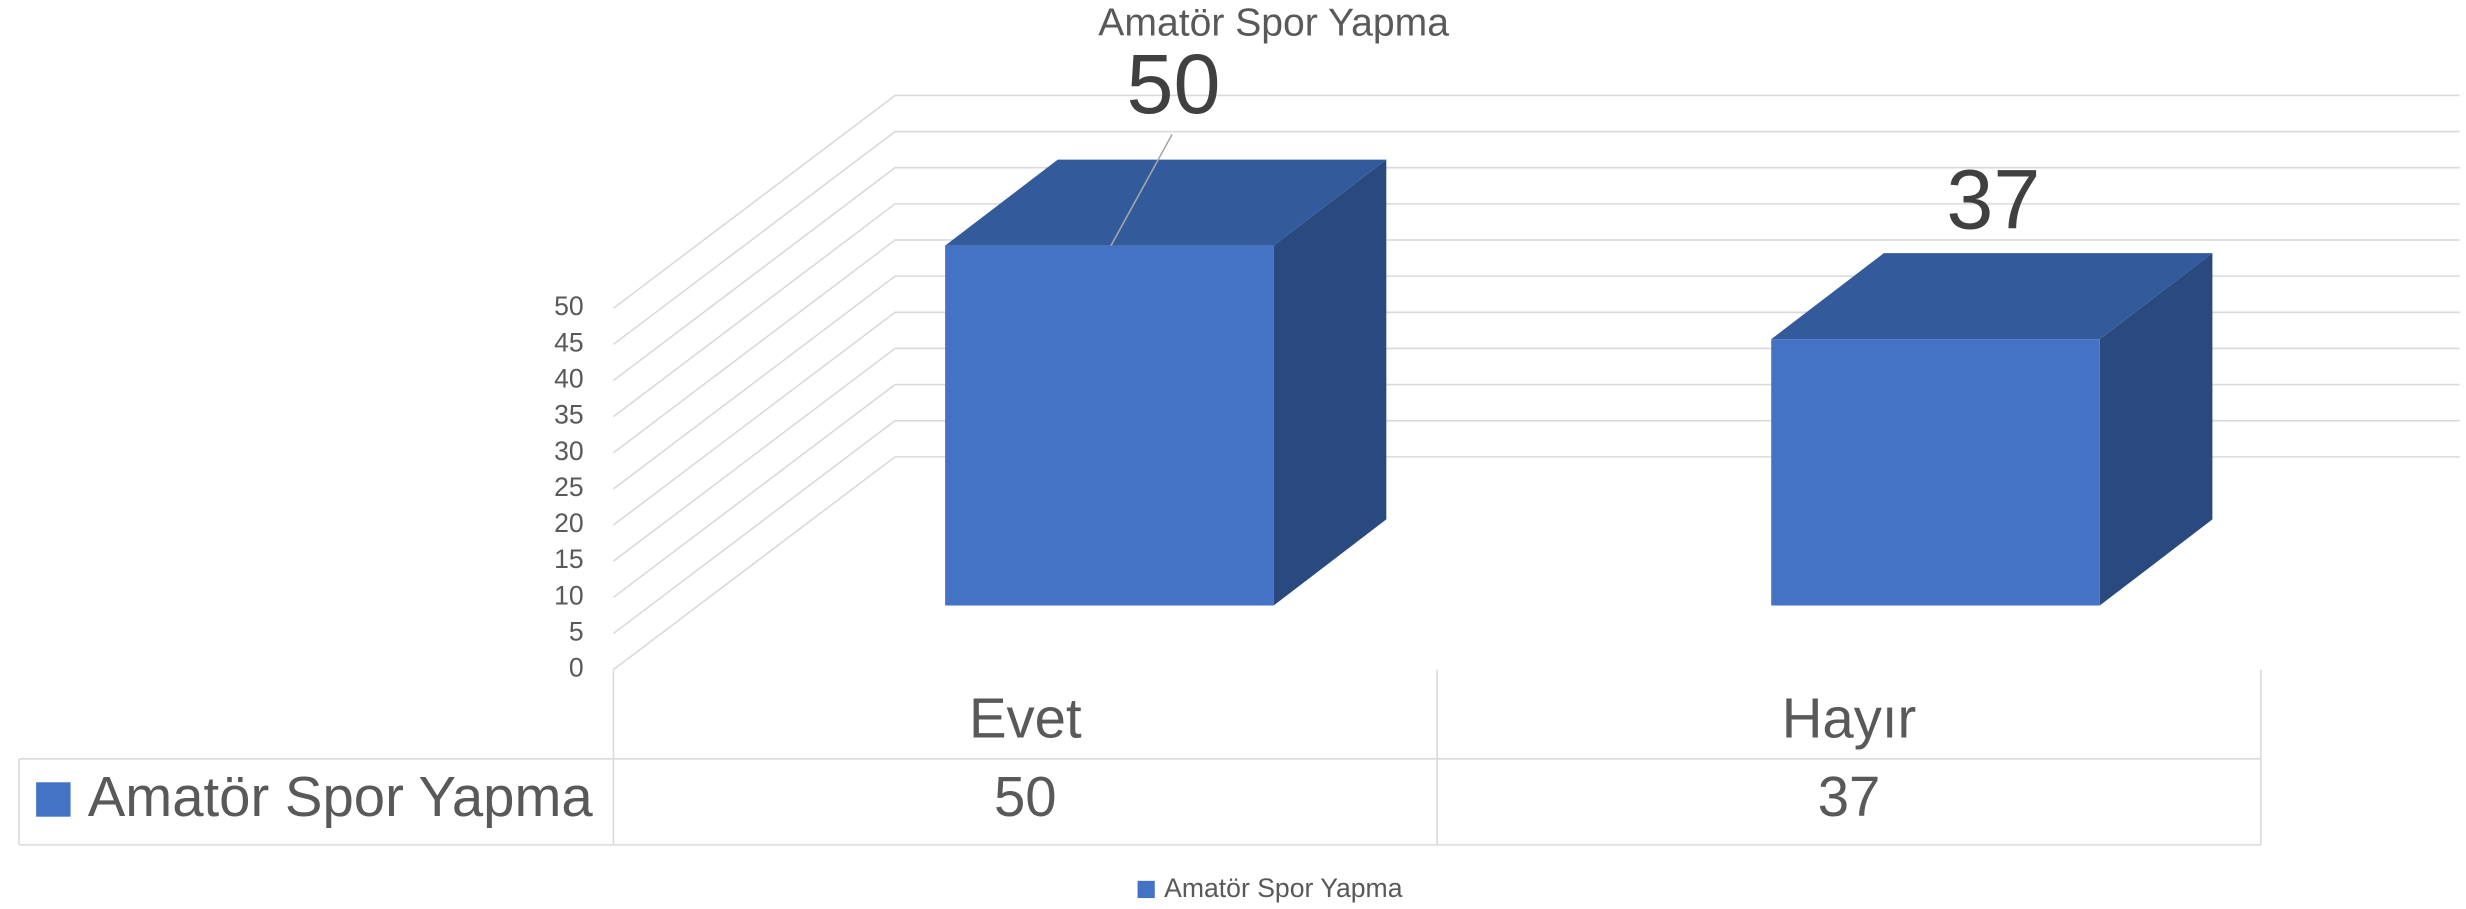 The image size is (2466, 909). I want to click on data-label: 50, so click(1174, 84).